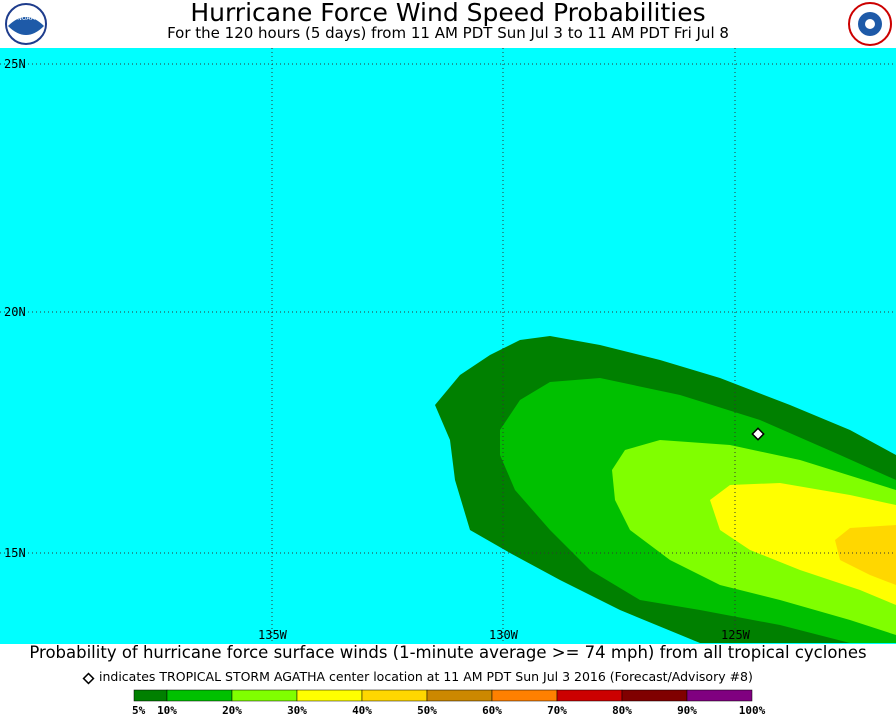 Image resolution: width=896 pixels, height=716 pixels. Describe the element at coordinates (504, 635) in the screenshot. I see `lon-label: 130W` at that location.